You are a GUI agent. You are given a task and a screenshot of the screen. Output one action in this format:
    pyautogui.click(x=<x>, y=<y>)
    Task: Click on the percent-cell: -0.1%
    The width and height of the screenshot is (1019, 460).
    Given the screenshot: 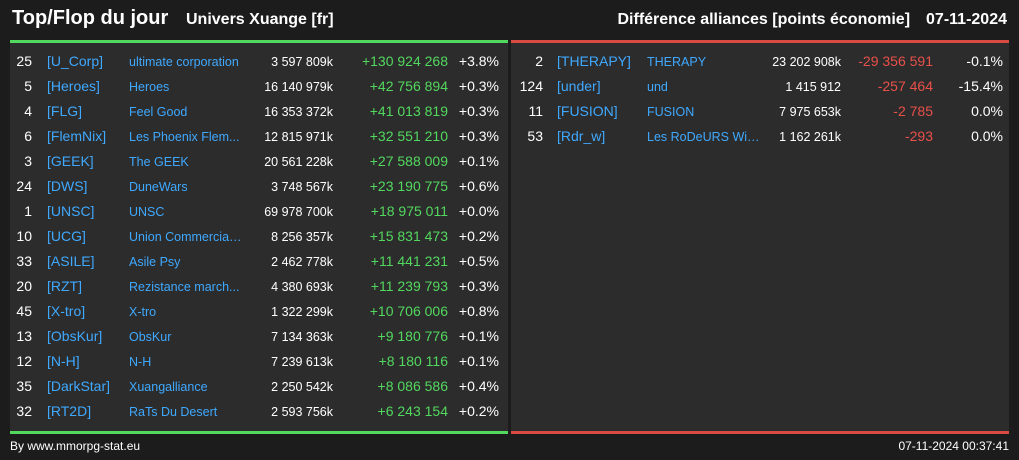 What is the action you would take?
    pyautogui.click(x=984, y=61)
    